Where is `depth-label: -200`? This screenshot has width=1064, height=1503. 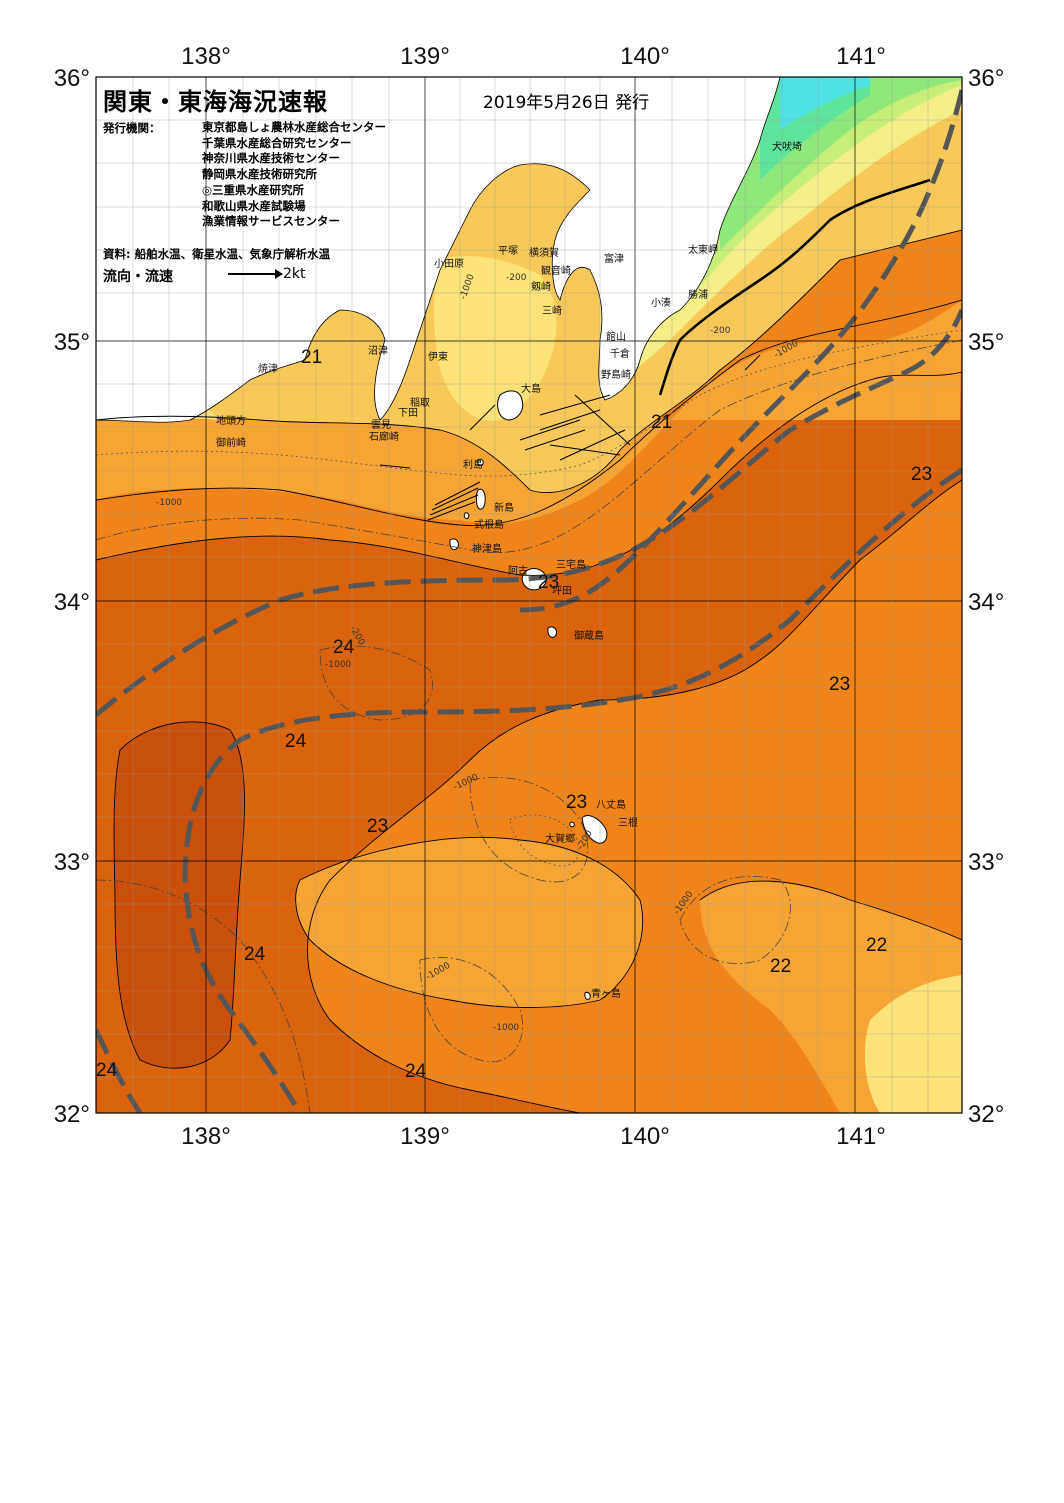 depth-label: -200 is located at coordinates (516, 278).